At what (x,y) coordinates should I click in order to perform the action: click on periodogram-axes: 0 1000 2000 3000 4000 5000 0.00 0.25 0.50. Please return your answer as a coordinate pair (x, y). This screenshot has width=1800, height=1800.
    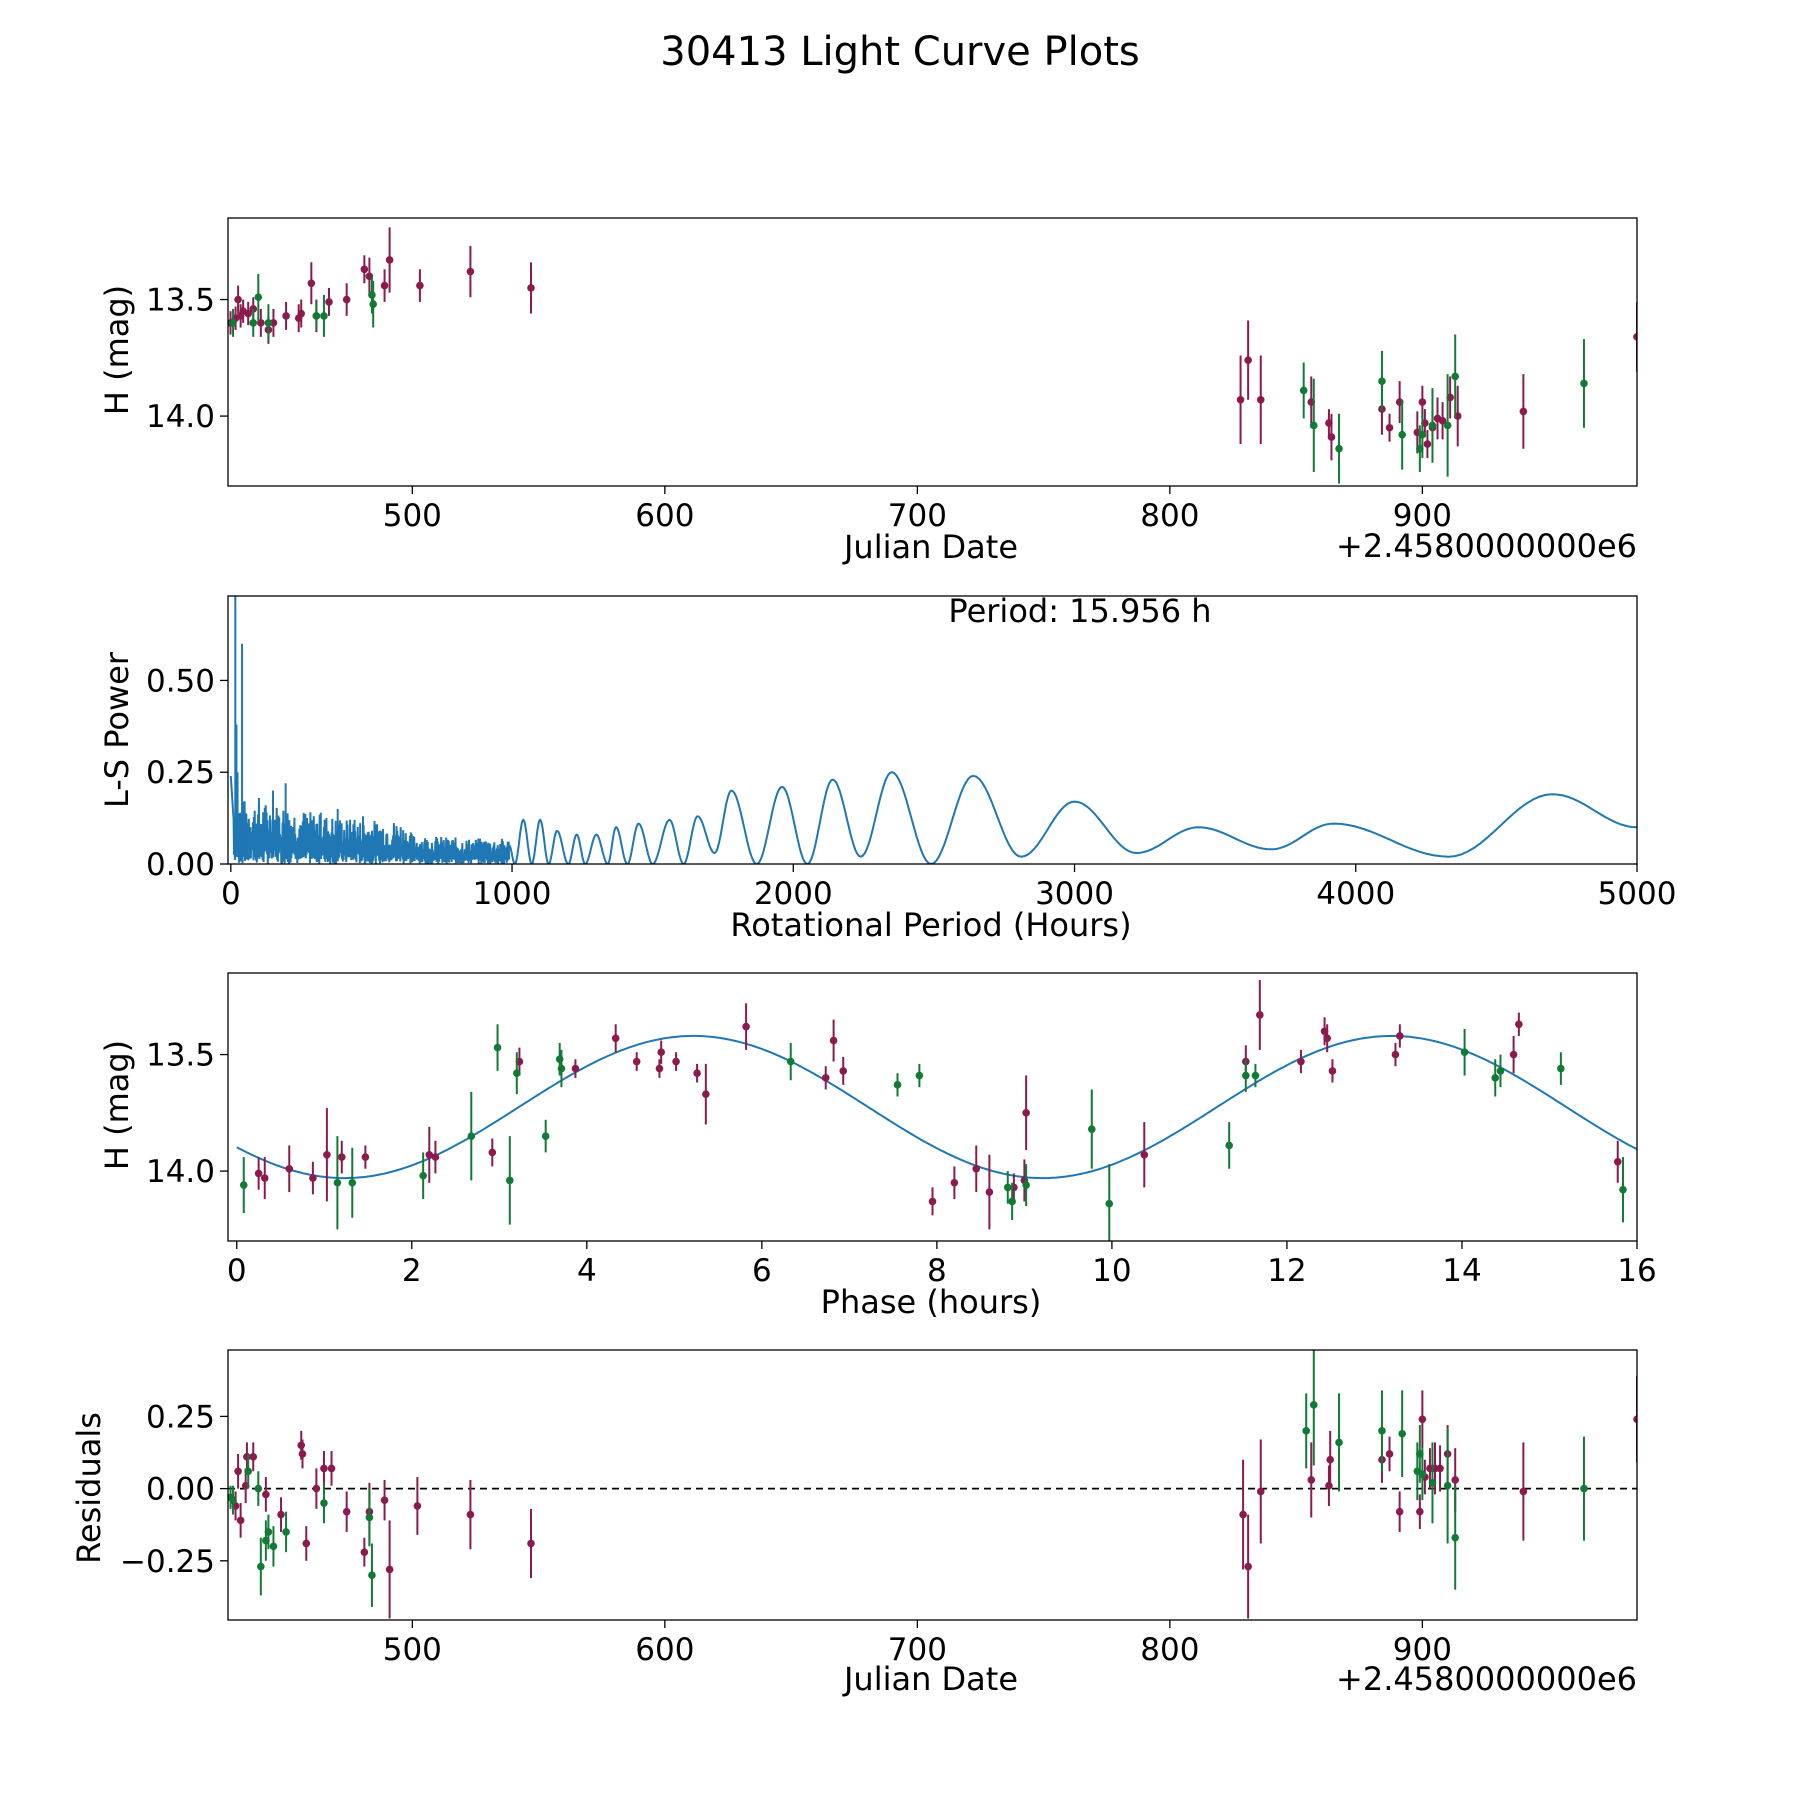
    Looking at the image, I should click on (911, 787).